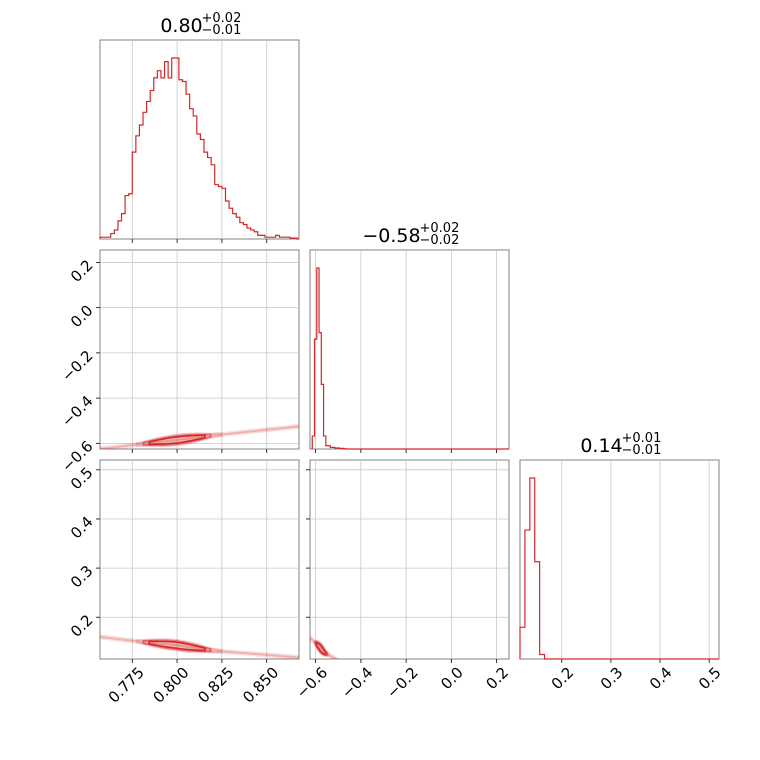 Image resolution: width=760 pixels, height=760 pixels. Describe the element at coordinates (642, 438) in the screenshot. I see `param-plus-error: +0.01` at that location.